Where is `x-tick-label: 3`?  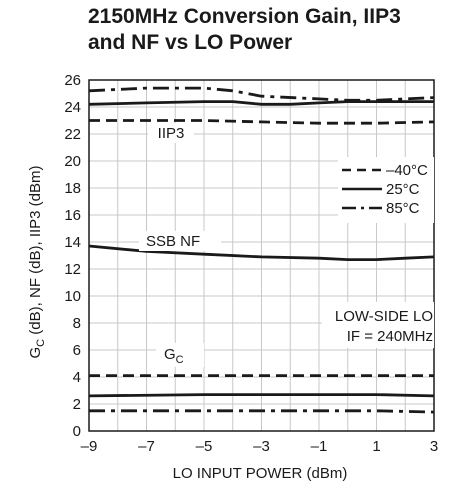 x-tick-label: 3 is located at coordinates (434, 446).